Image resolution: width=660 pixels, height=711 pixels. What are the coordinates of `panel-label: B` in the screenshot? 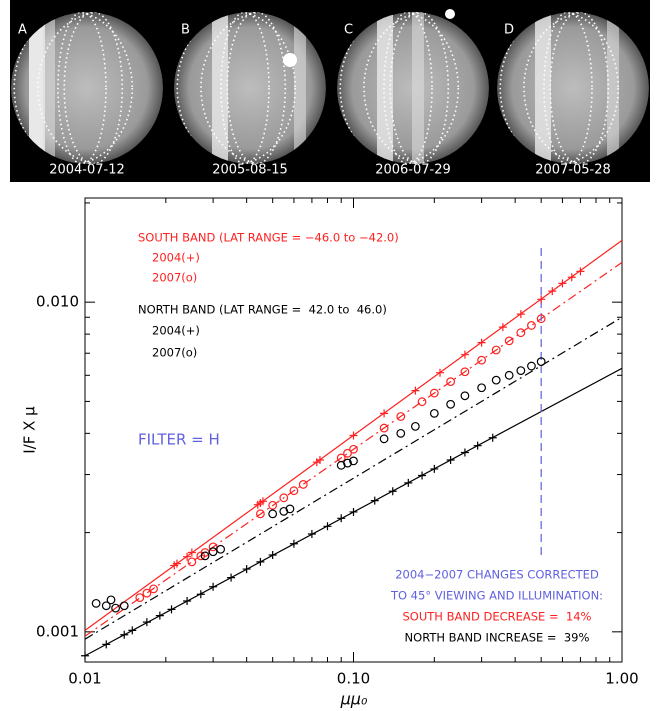 It's located at (185, 30).